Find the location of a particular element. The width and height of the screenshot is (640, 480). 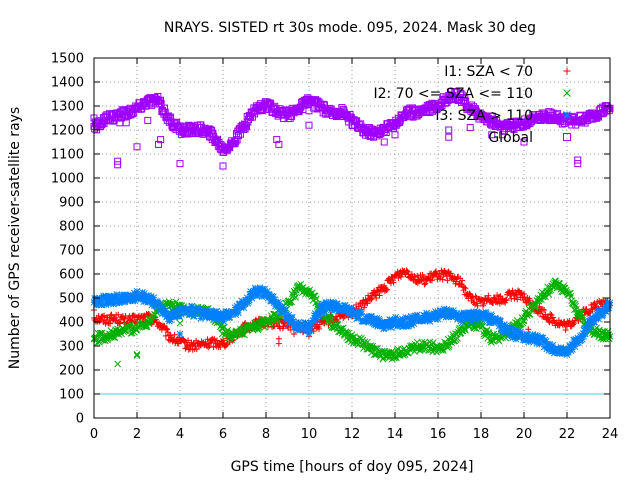

y-tick-label: 1000 is located at coordinates (67, 179).